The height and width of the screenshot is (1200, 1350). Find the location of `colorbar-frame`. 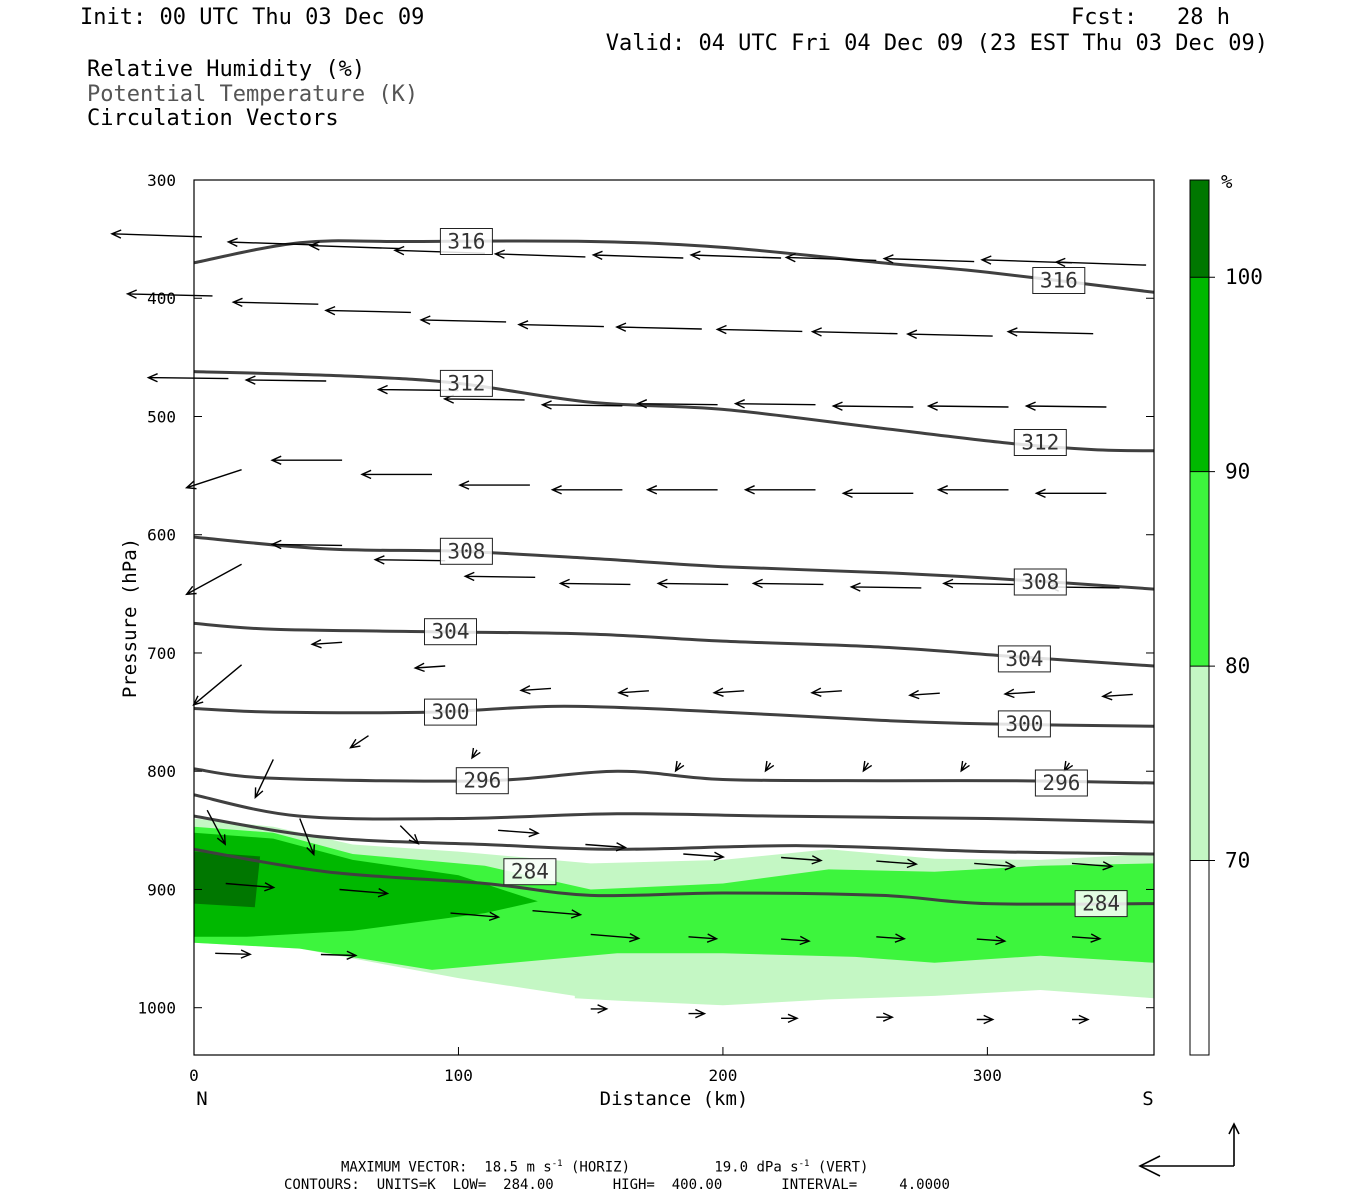

colorbar-frame is located at coordinates (1199, 617).